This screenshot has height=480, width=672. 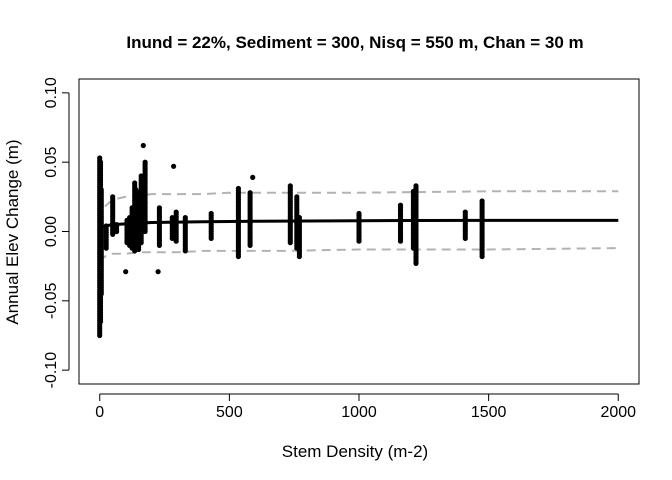 I want to click on prediction-bands, so click(x=358, y=226).